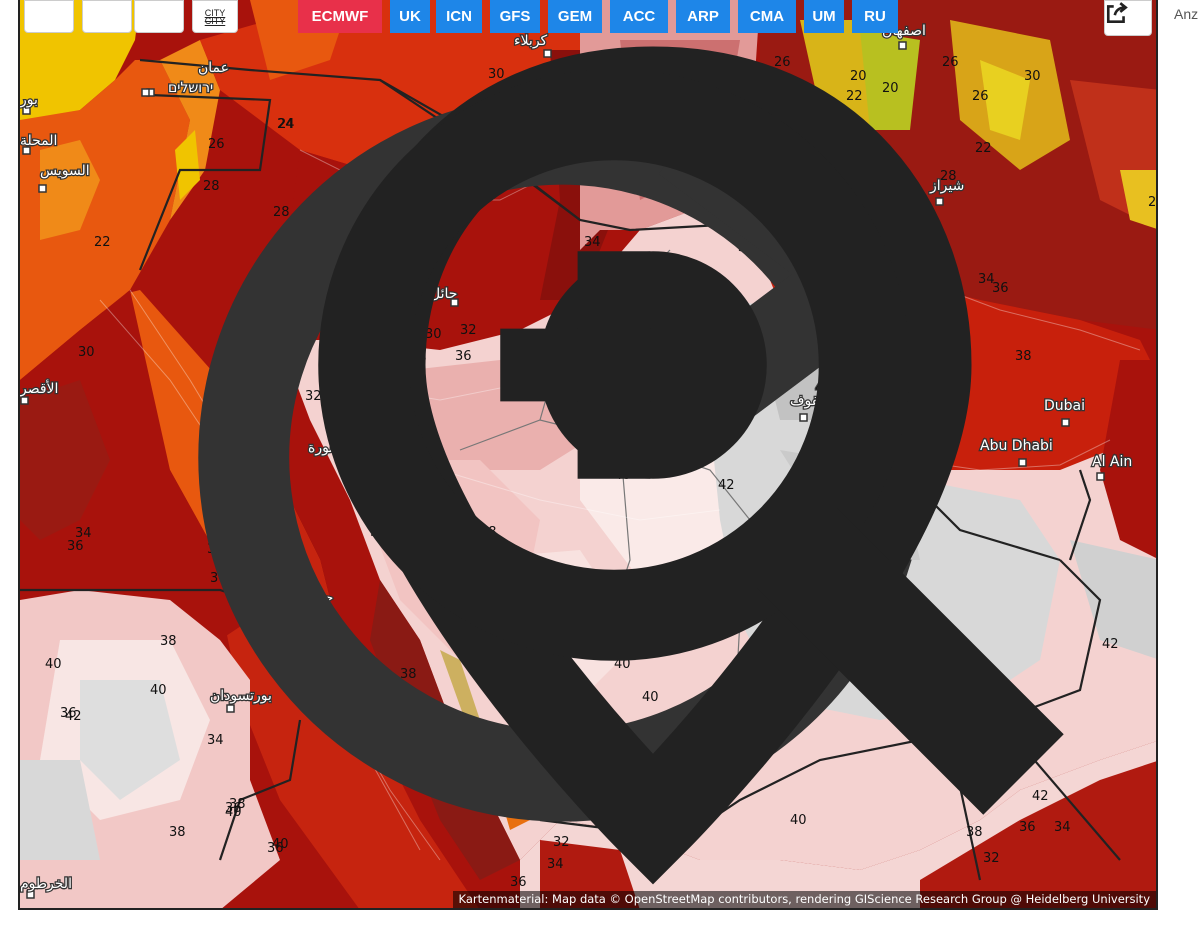 The width and height of the screenshot is (1200, 925). Describe the element at coordinates (241, 696) in the screenshot. I see `city-label: بورتسودان` at that location.